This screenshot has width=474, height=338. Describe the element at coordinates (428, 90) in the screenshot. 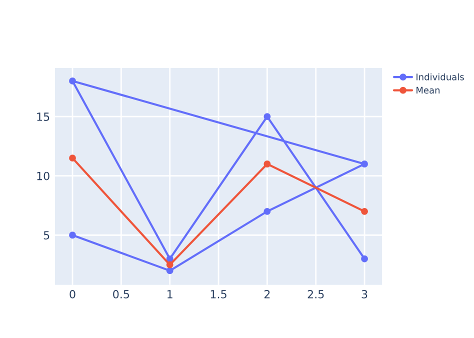

I see `legend-label: Mean` at that location.